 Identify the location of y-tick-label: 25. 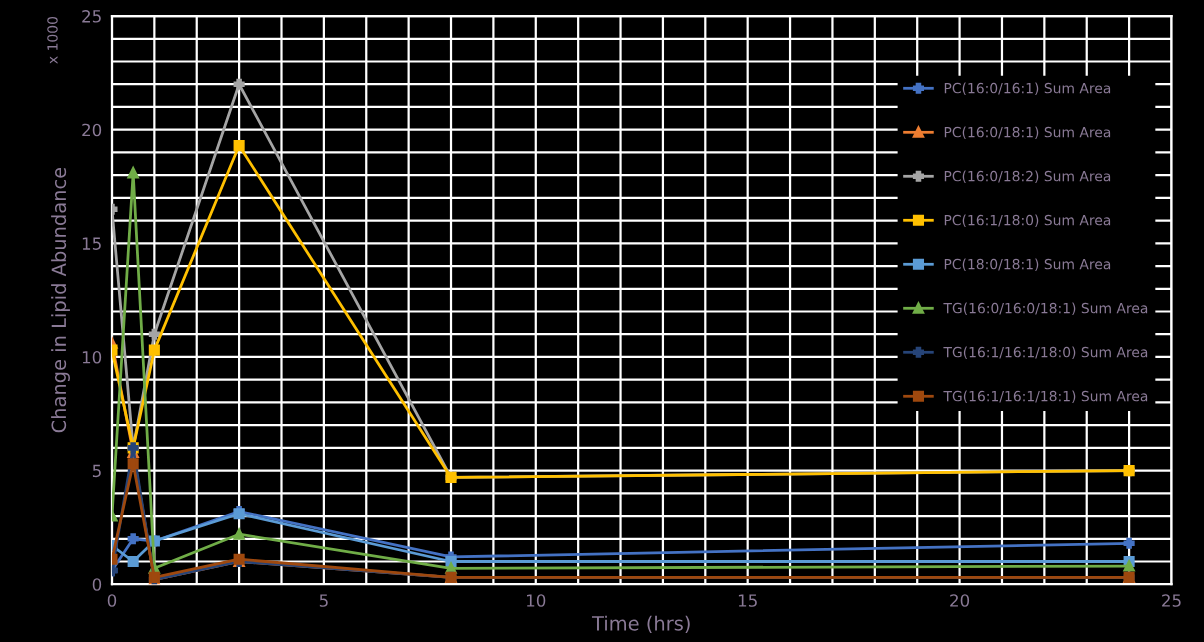
(91, 16).